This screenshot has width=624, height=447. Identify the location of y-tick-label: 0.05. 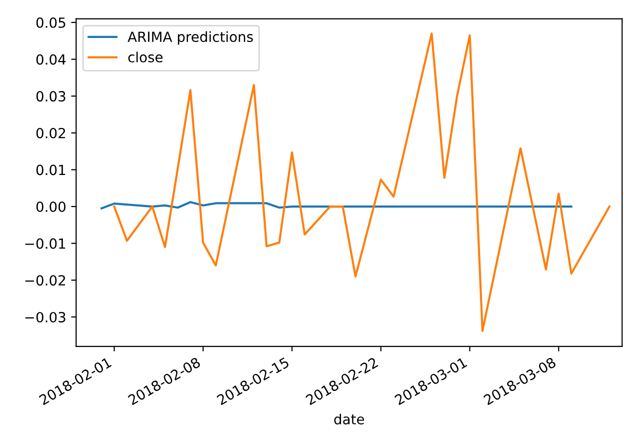
(51, 22).